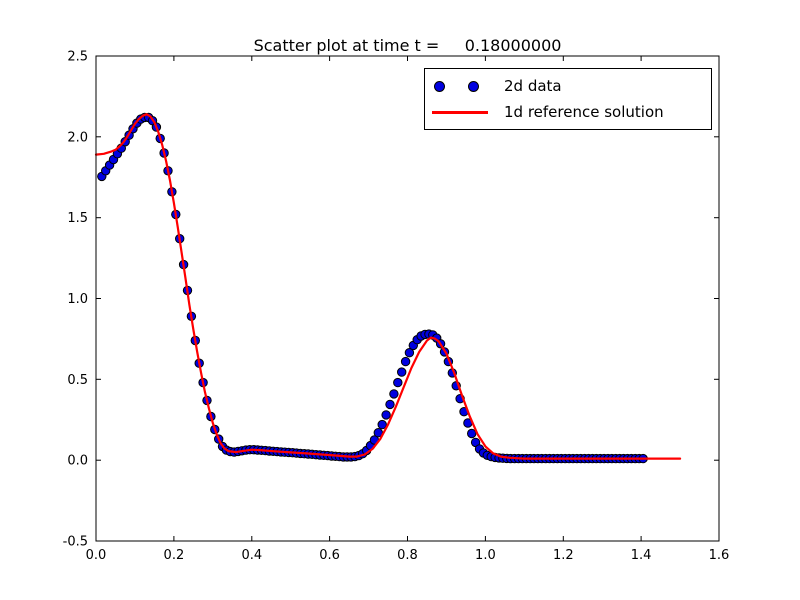 The image size is (800, 600). Describe the element at coordinates (77, 137) in the screenshot. I see `y-tick-label: 2.0` at that location.